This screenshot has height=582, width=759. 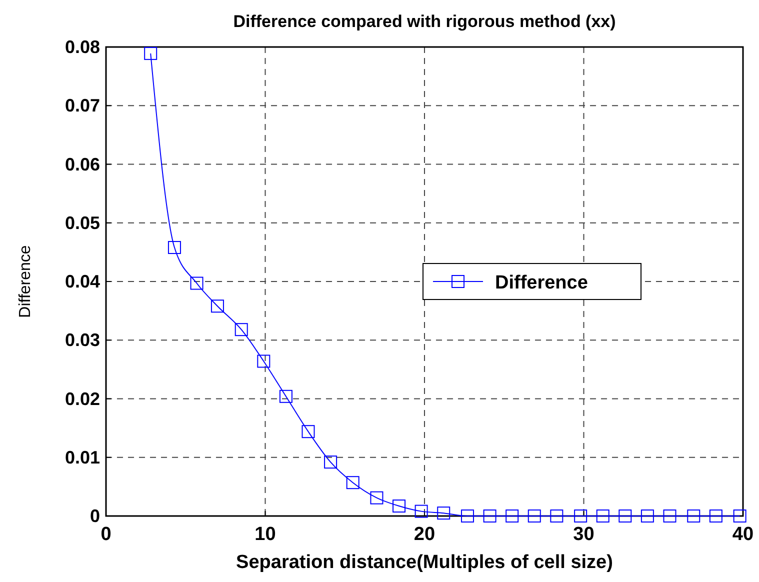 I want to click on y-tick-label: 0.01, so click(x=82, y=457).